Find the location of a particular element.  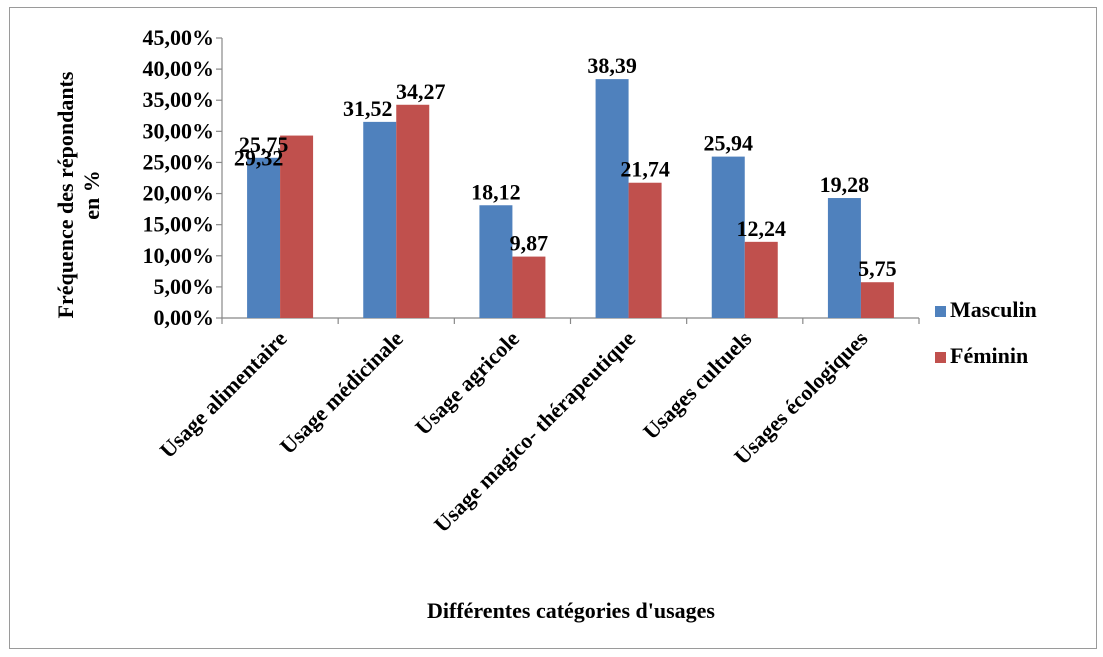

y-tick-label: 30,00% is located at coordinates (179, 130).